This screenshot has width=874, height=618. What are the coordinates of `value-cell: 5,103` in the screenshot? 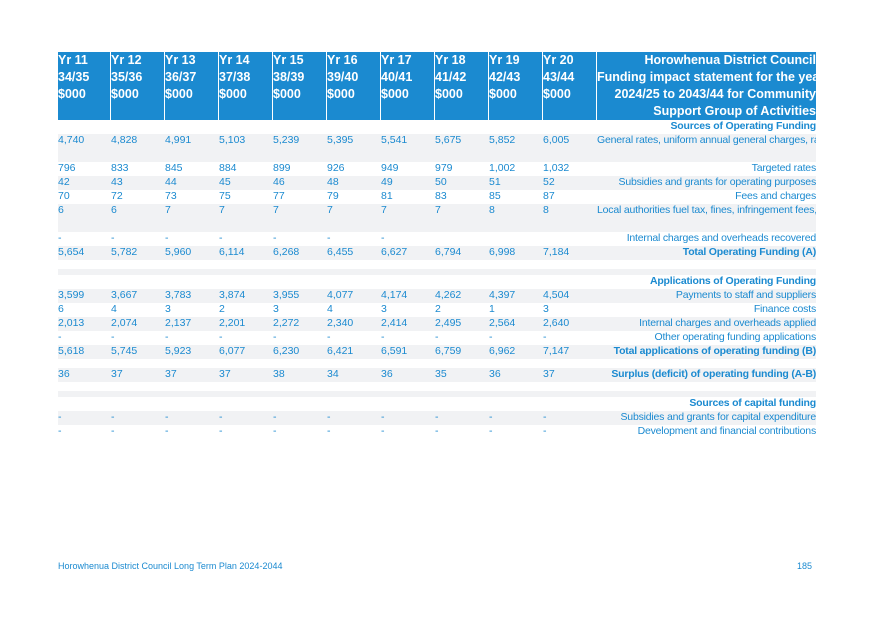 It's located at (246, 148).